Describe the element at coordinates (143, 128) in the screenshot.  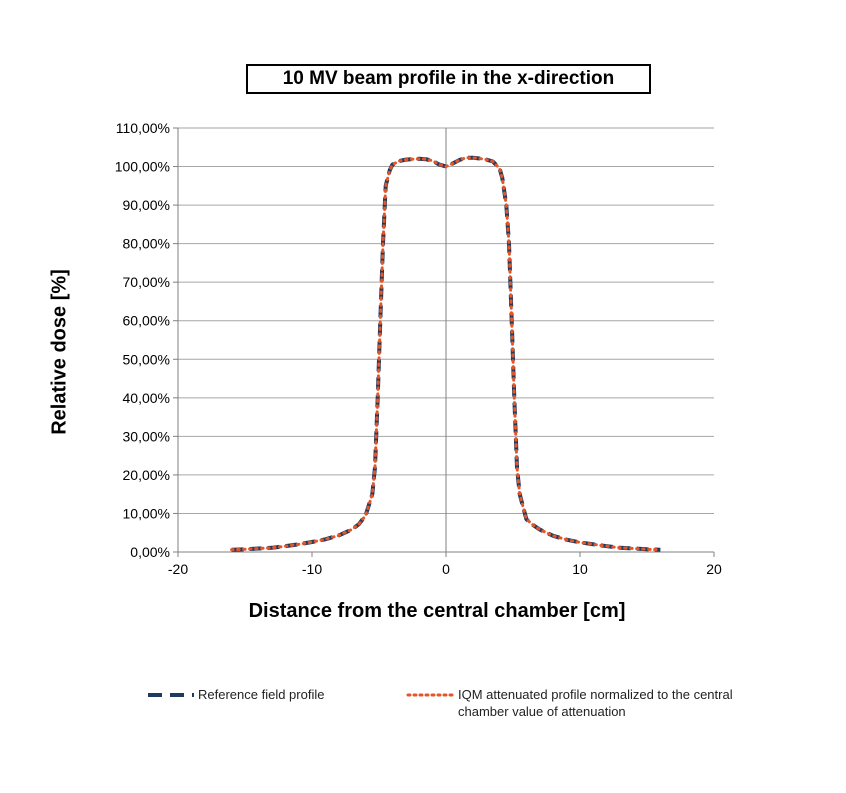
I see `y-tick-label: 110,00%` at that location.